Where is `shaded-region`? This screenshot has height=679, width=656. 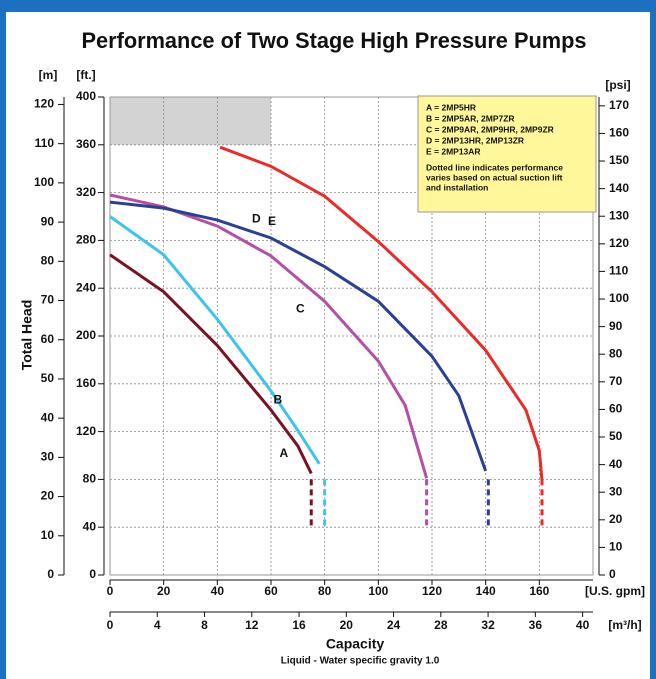
shaded-region is located at coordinates (190, 121).